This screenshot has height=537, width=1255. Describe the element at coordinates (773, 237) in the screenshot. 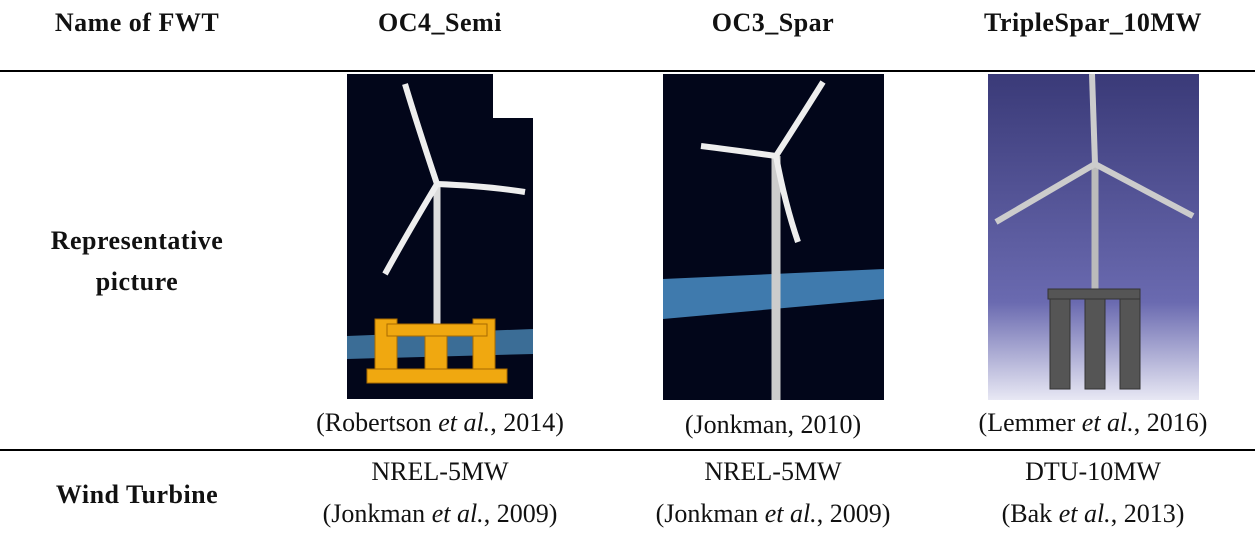

I see `picture-oc3` at that location.